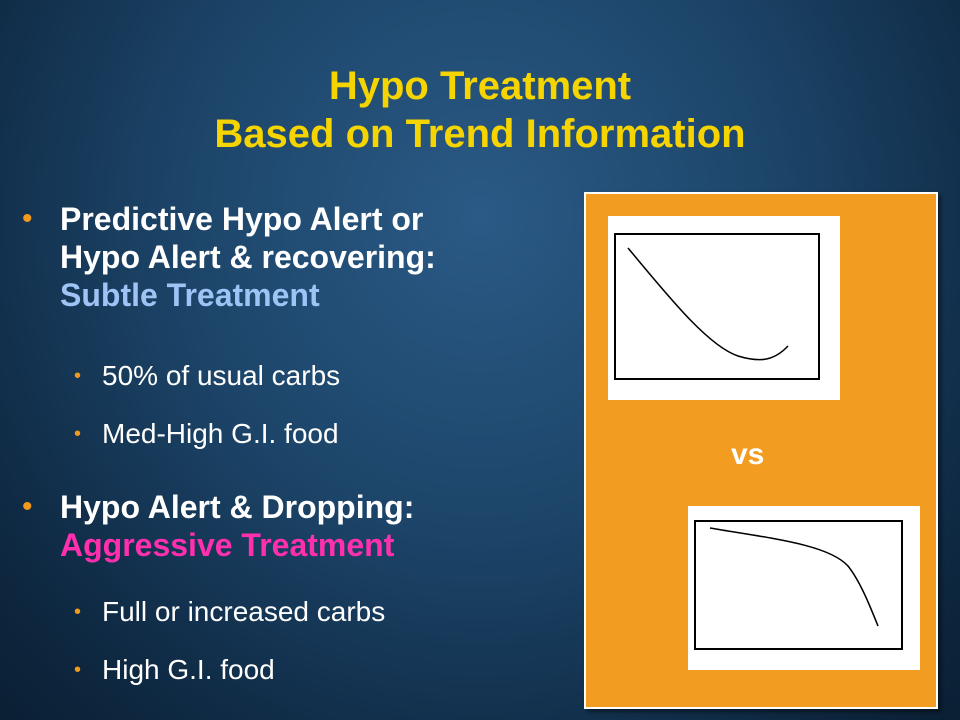 The width and height of the screenshot is (960, 720). Describe the element at coordinates (190, 295) in the screenshot. I see `bullet-1-highlight: Subtle Treatment` at that location.